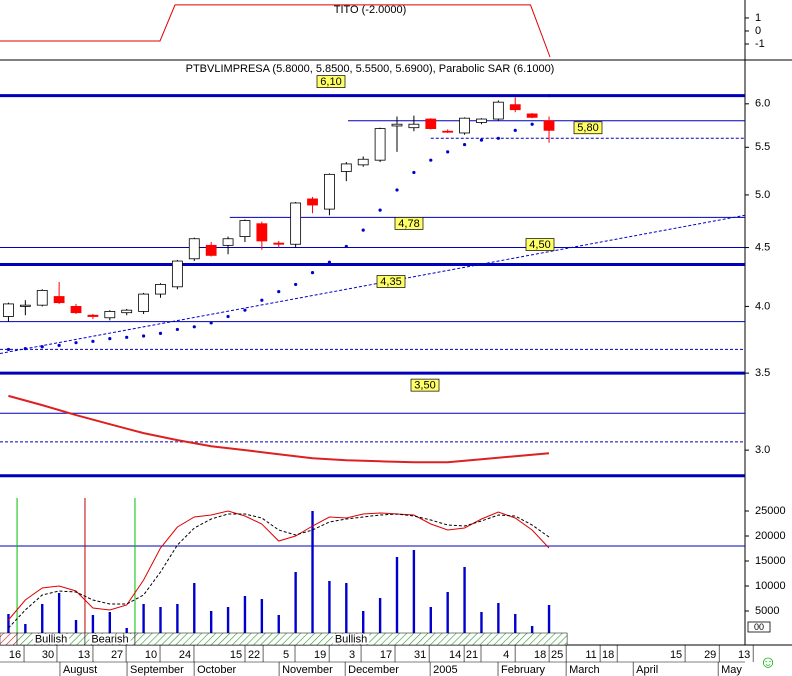 Image resolution: width=792 pixels, height=676 pixels. What do you see at coordinates (759, 627) in the screenshot?
I see `corner-box-text: 00` at bounding box center [759, 627].